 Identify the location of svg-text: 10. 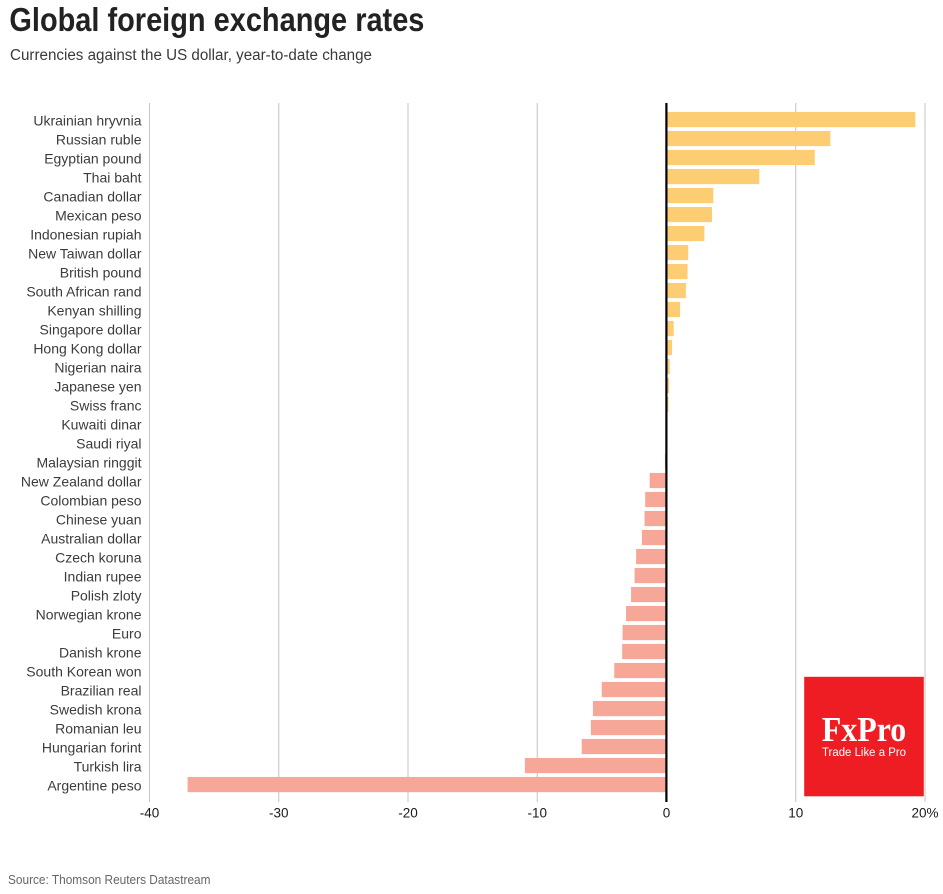
(795, 812).